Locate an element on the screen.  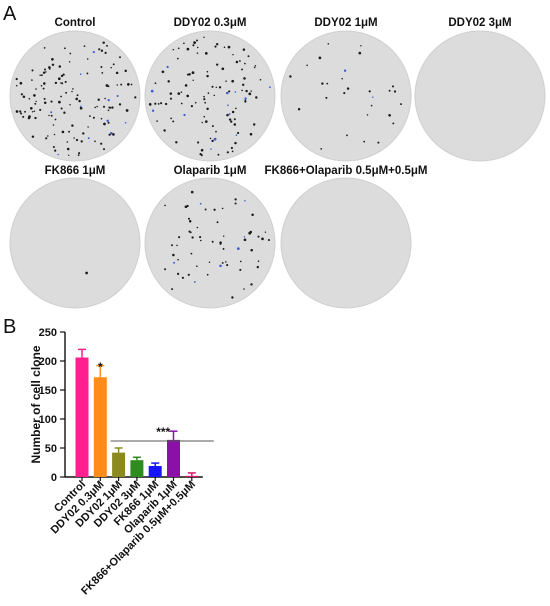
bar is located at coordinates (82, 417).